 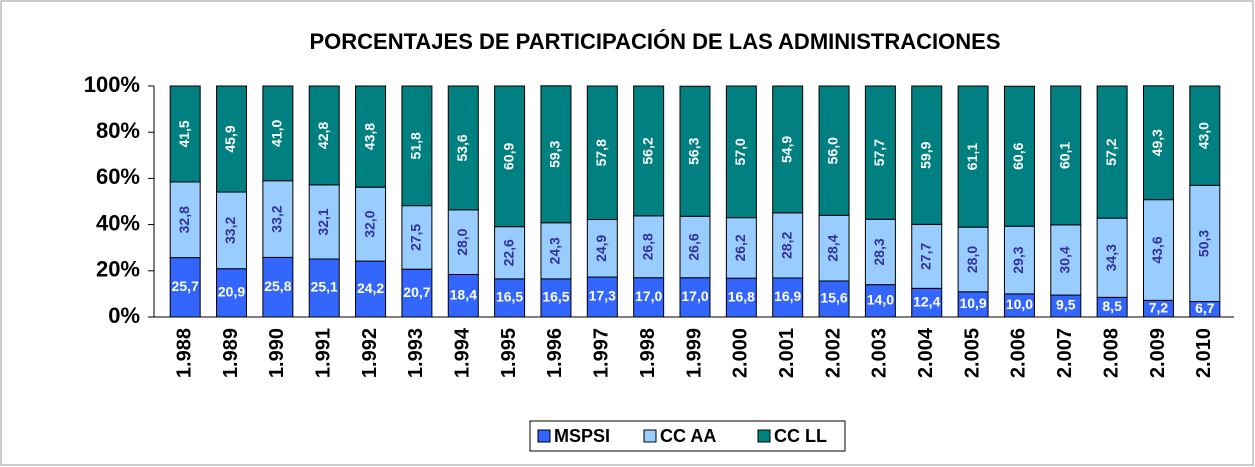 What do you see at coordinates (1157, 142) in the screenshot?
I see `data-label: 49,3` at bounding box center [1157, 142].